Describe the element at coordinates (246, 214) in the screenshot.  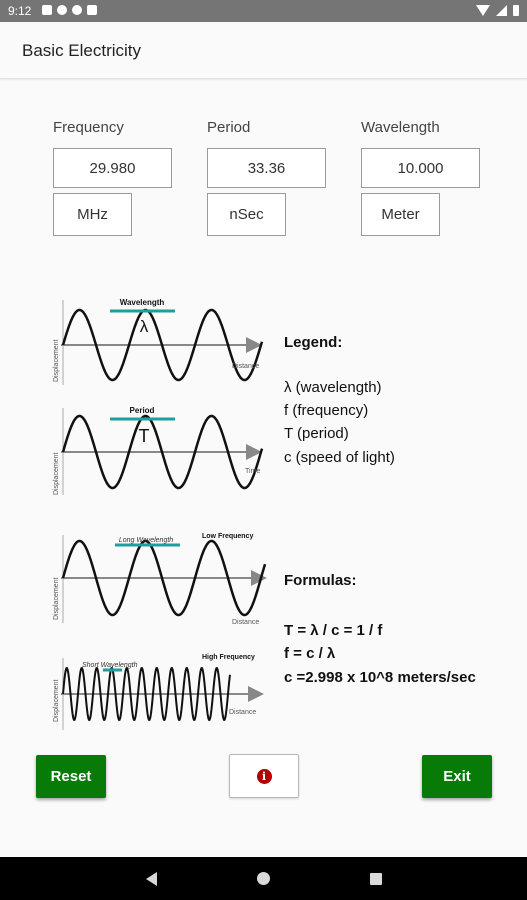
I see `period-unit-button: nSec` at that location.